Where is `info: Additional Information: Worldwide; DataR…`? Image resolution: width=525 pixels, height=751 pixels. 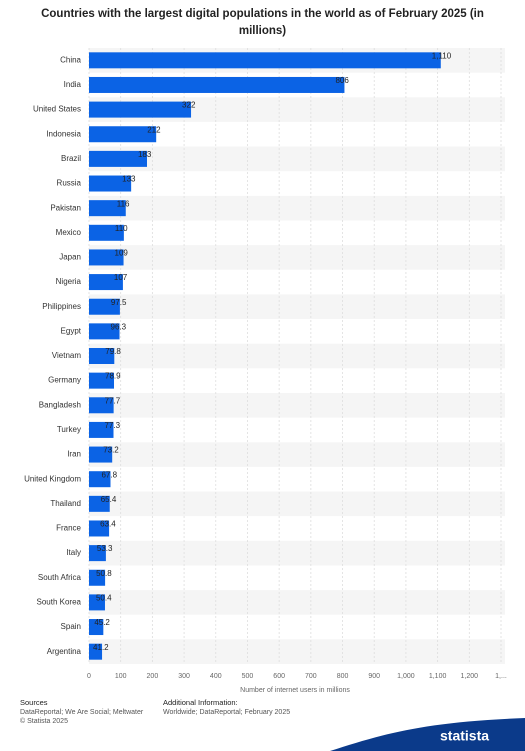
info: Additional Information: Worldwide; DataR… is located at coordinates (226, 707).